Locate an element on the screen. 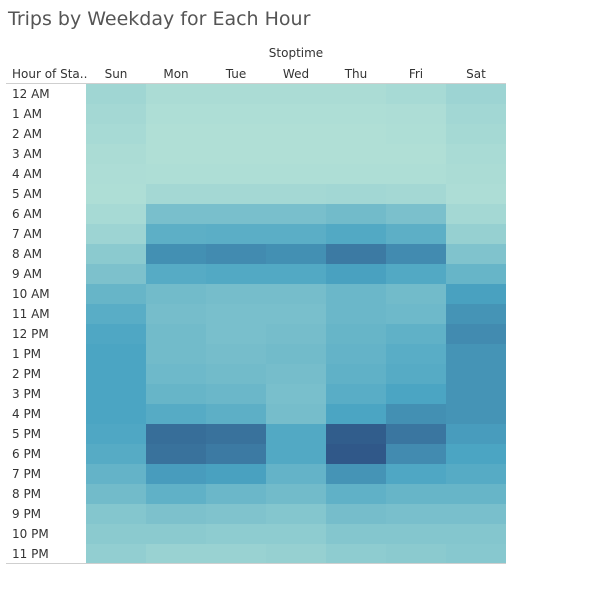 Image resolution: width=616 pixels, height=610 pixels. heatmap-cell-thu-9am is located at coordinates (356, 274).